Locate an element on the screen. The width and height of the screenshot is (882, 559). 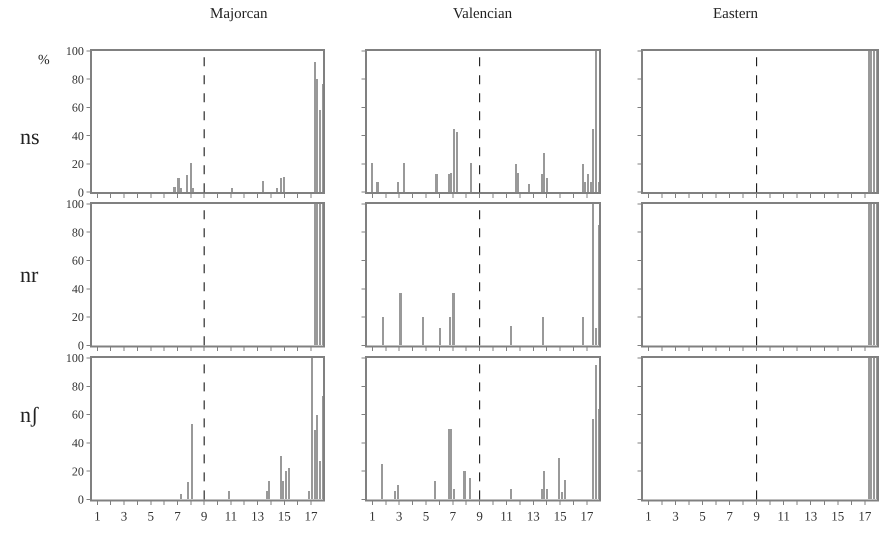
chart-title: Majorcan is located at coordinates (239, 14).